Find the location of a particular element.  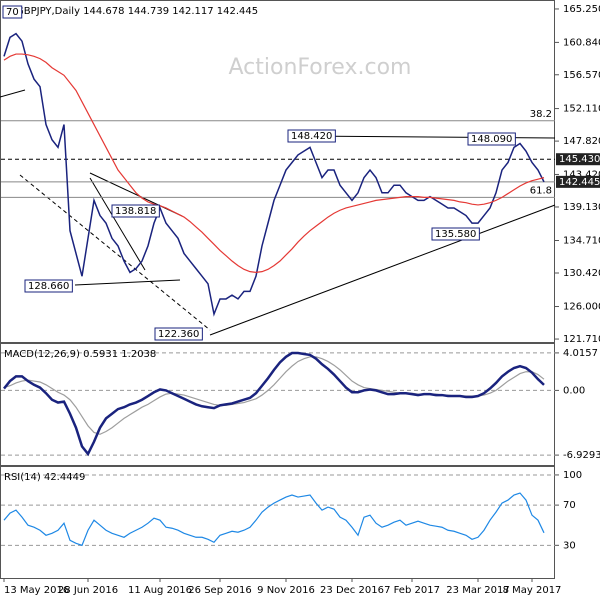

price-badge-label: 145.430 is located at coordinates (579, 159).